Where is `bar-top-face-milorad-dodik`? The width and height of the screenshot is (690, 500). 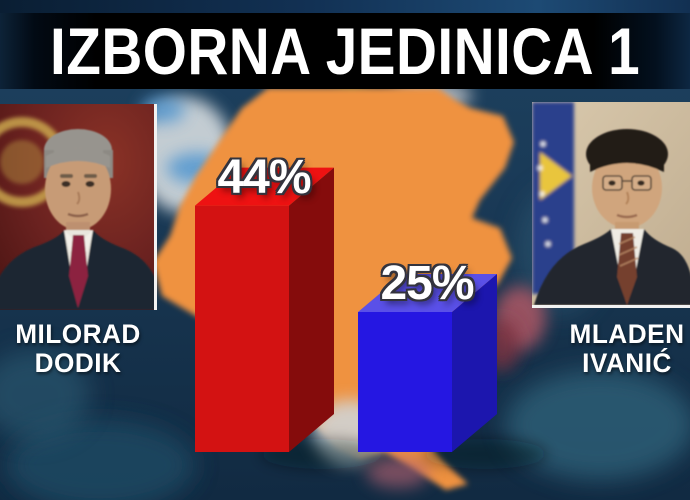
bar-top-face-milorad-dodik is located at coordinates (264, 186).